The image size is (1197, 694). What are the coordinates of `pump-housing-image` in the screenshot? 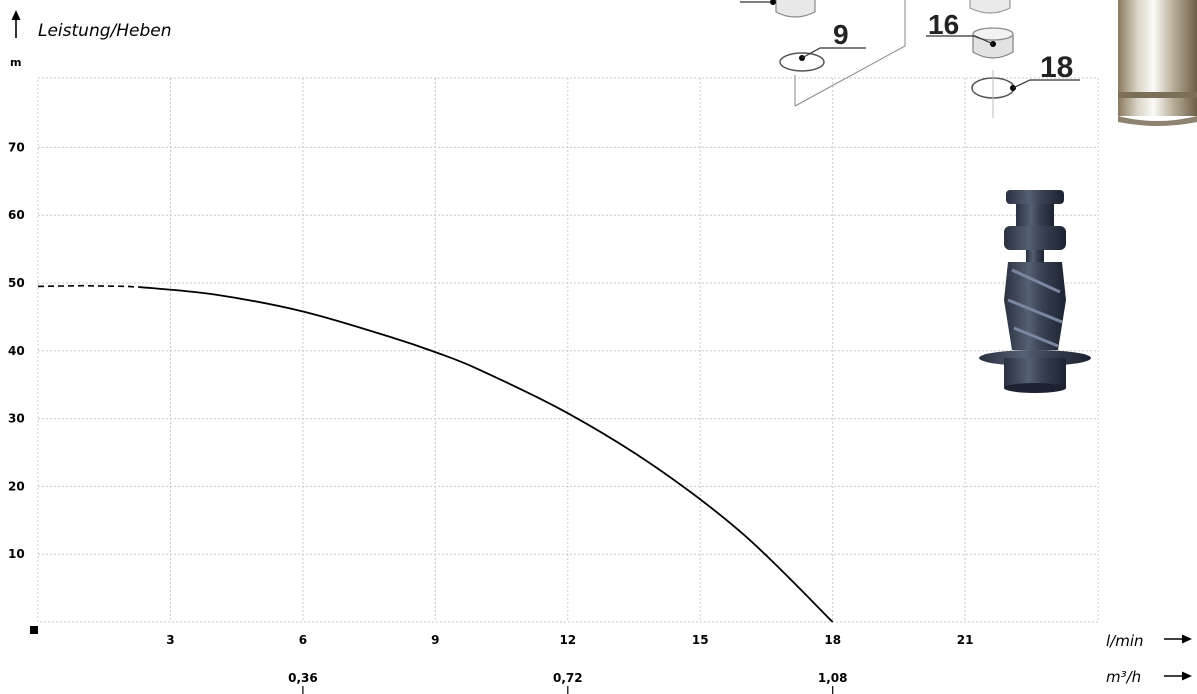 It's located at (1157, 63).